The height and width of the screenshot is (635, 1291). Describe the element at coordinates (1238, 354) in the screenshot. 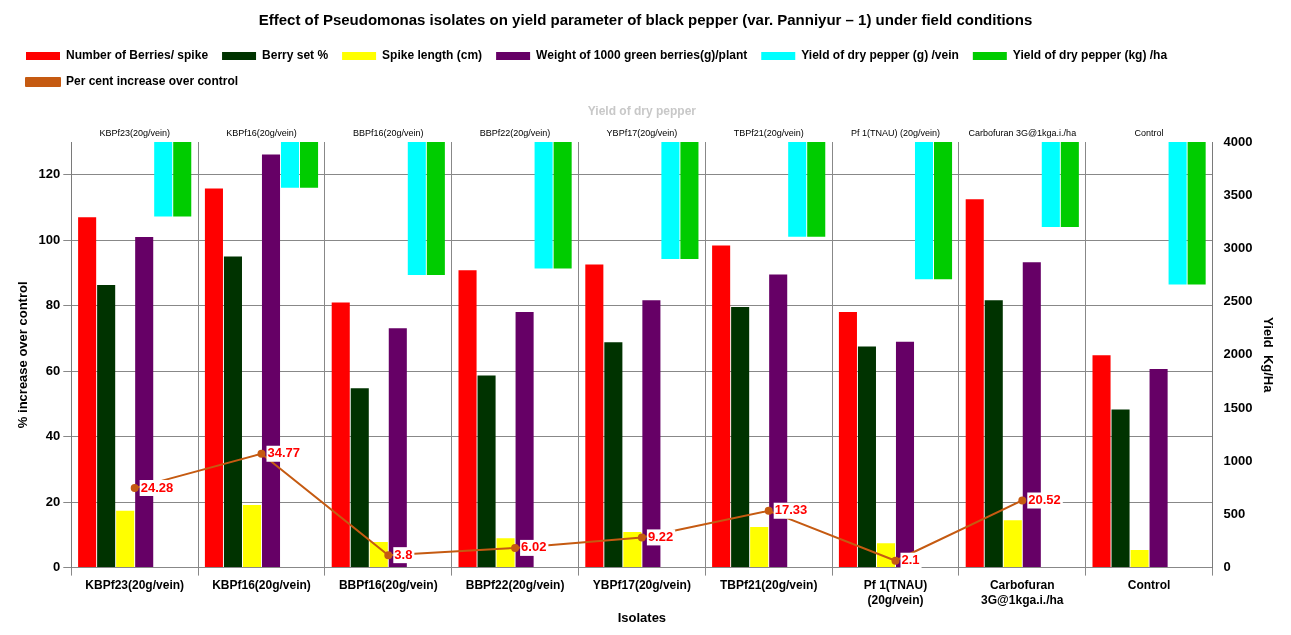

I see `y2-tick-label: 2000` at that location.